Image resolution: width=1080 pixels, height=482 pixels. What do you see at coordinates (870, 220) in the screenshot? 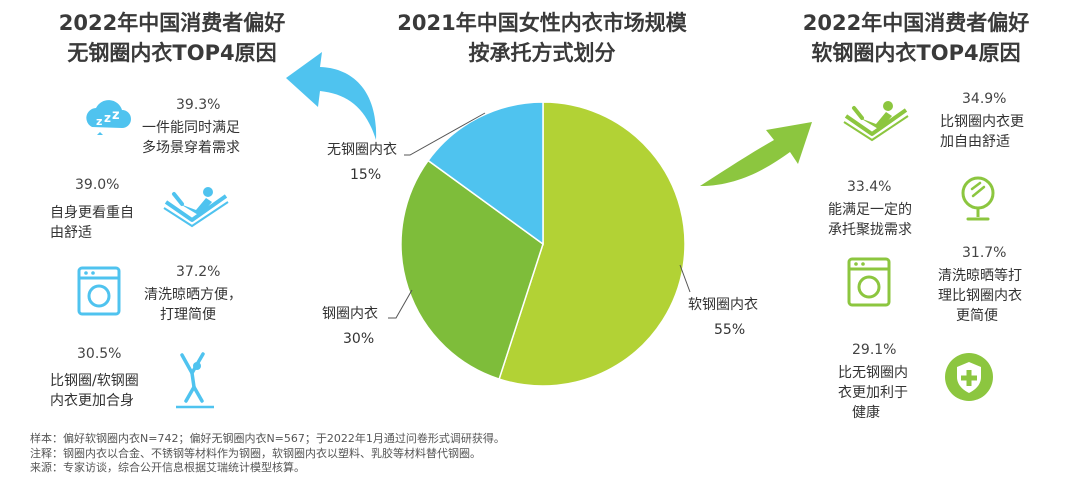
I see `right-reason-2-desc: 能满足一定的 承托聚拢需求` at bounding box center [870, 220].